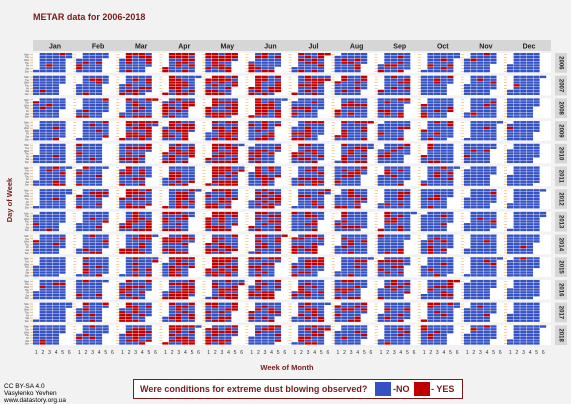 The height and width of the screenshot is (404, 571). Describe the element at coordinates (27, 131) in the screenshot. I see `day-label-thu-2009: Thu` at that location.